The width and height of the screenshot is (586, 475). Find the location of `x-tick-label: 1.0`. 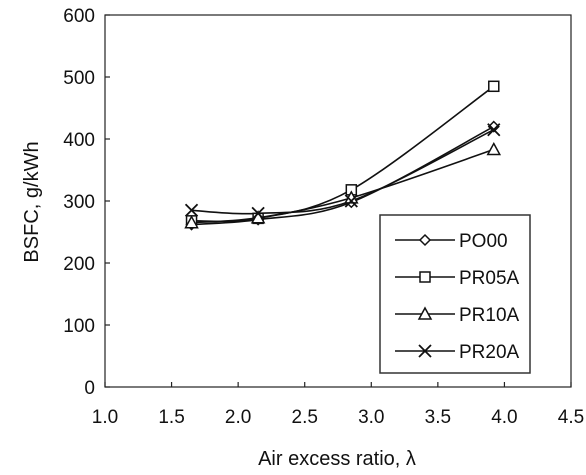

x-tick-label: 1.0 is located at coordinates (105, 417).